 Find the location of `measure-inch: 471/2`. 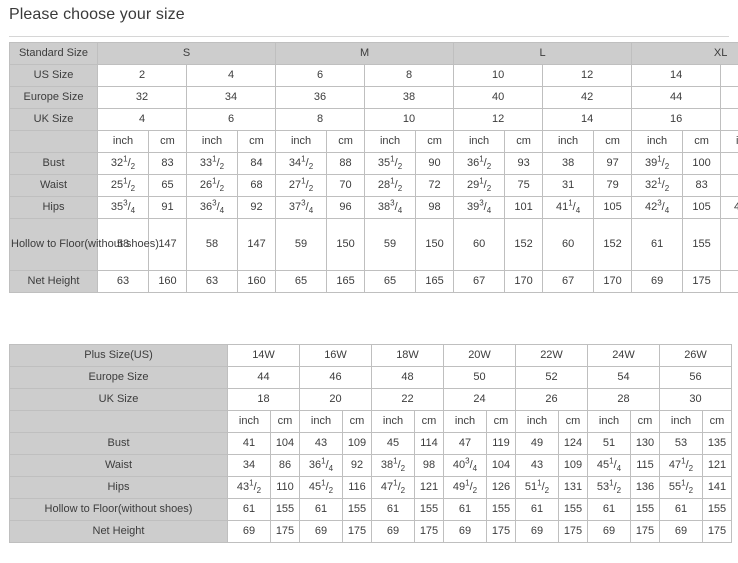

measure-inch: 471/2 is located at coordinates (681, 465).